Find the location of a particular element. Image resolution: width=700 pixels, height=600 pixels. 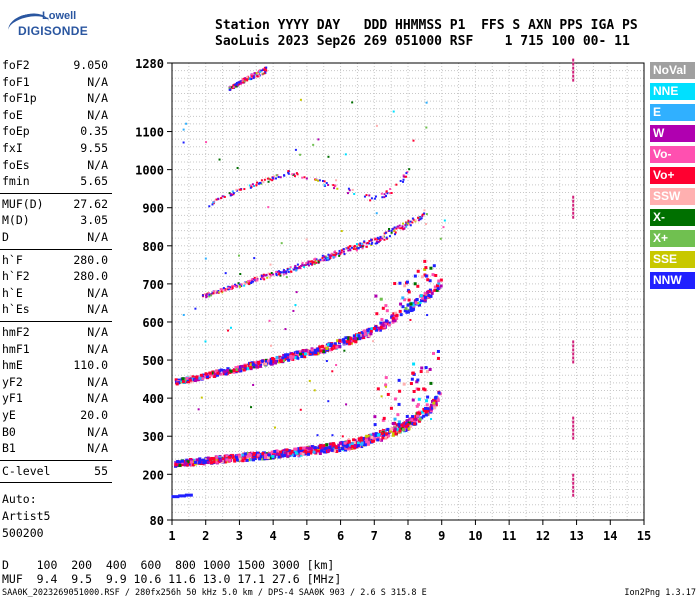

param-row-fof2: foF2 9.050 is located at coordinates (55, 66).